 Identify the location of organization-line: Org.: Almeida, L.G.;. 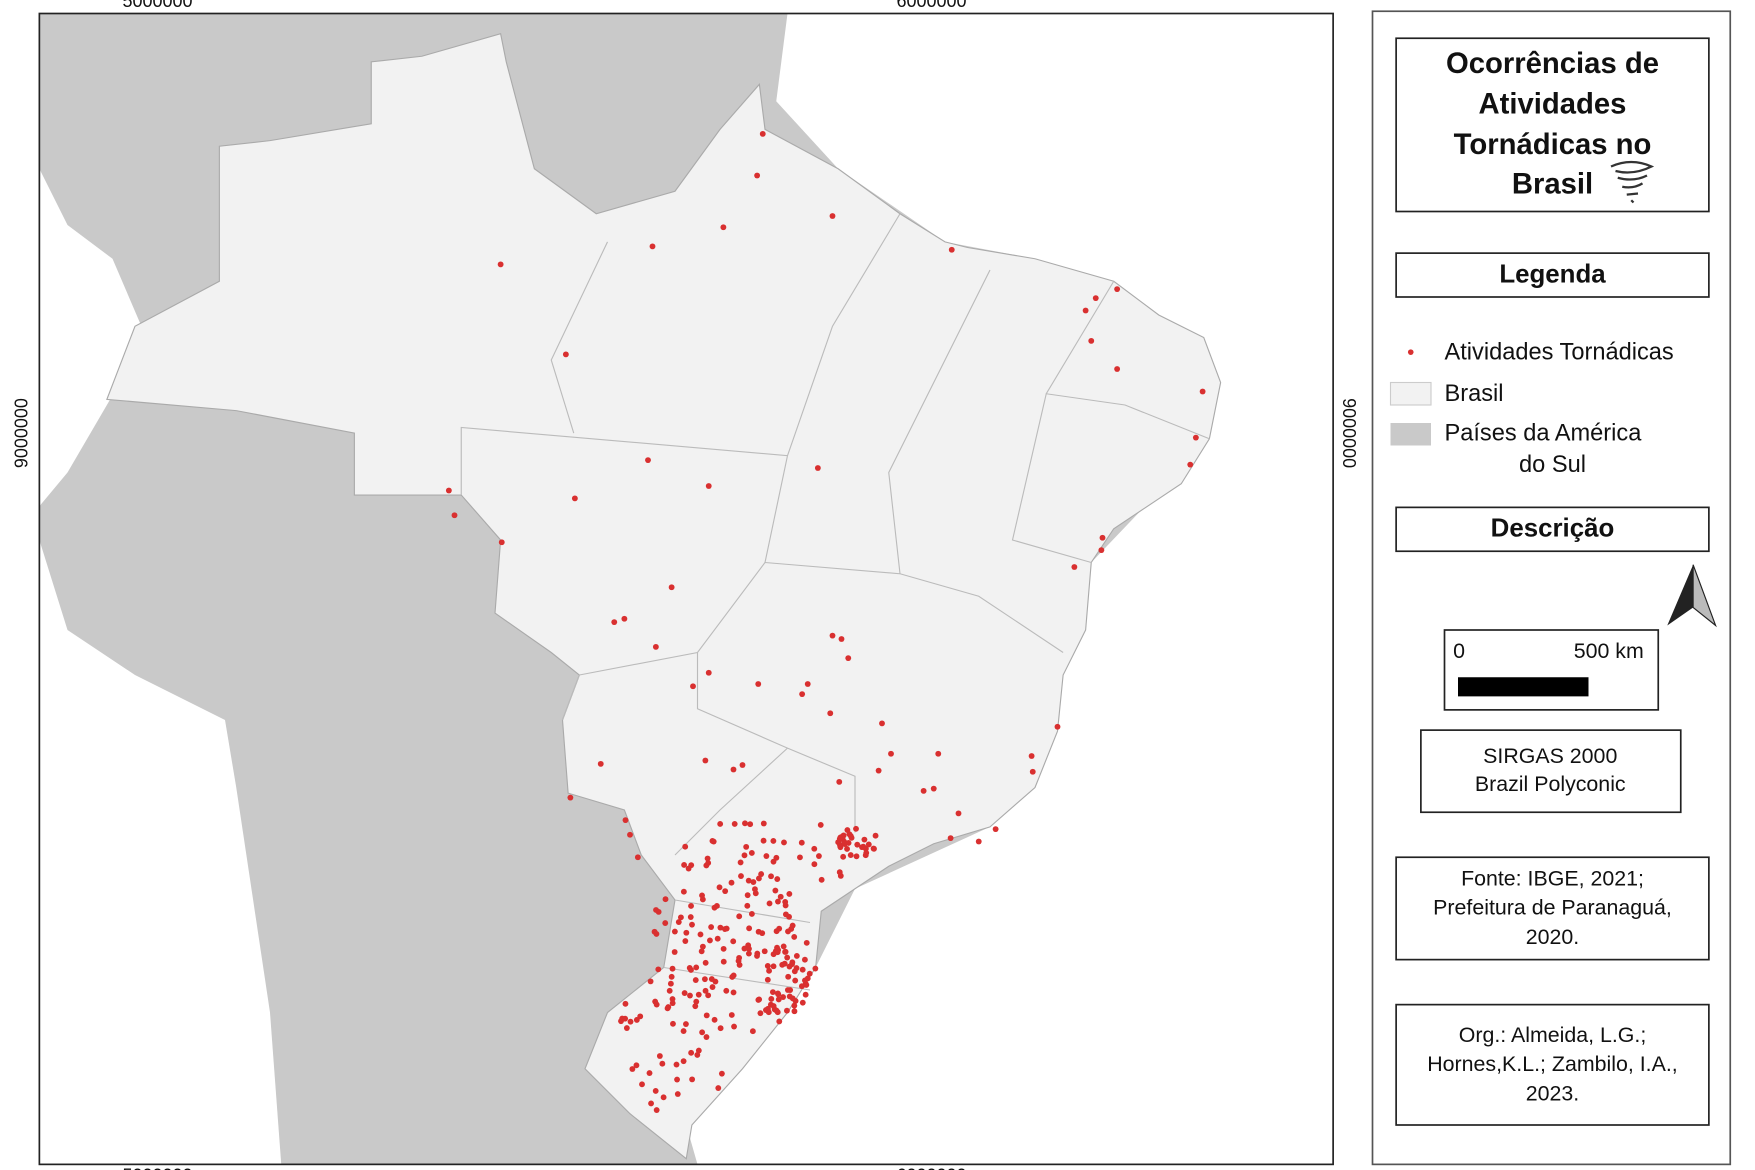
(1553, 1035).